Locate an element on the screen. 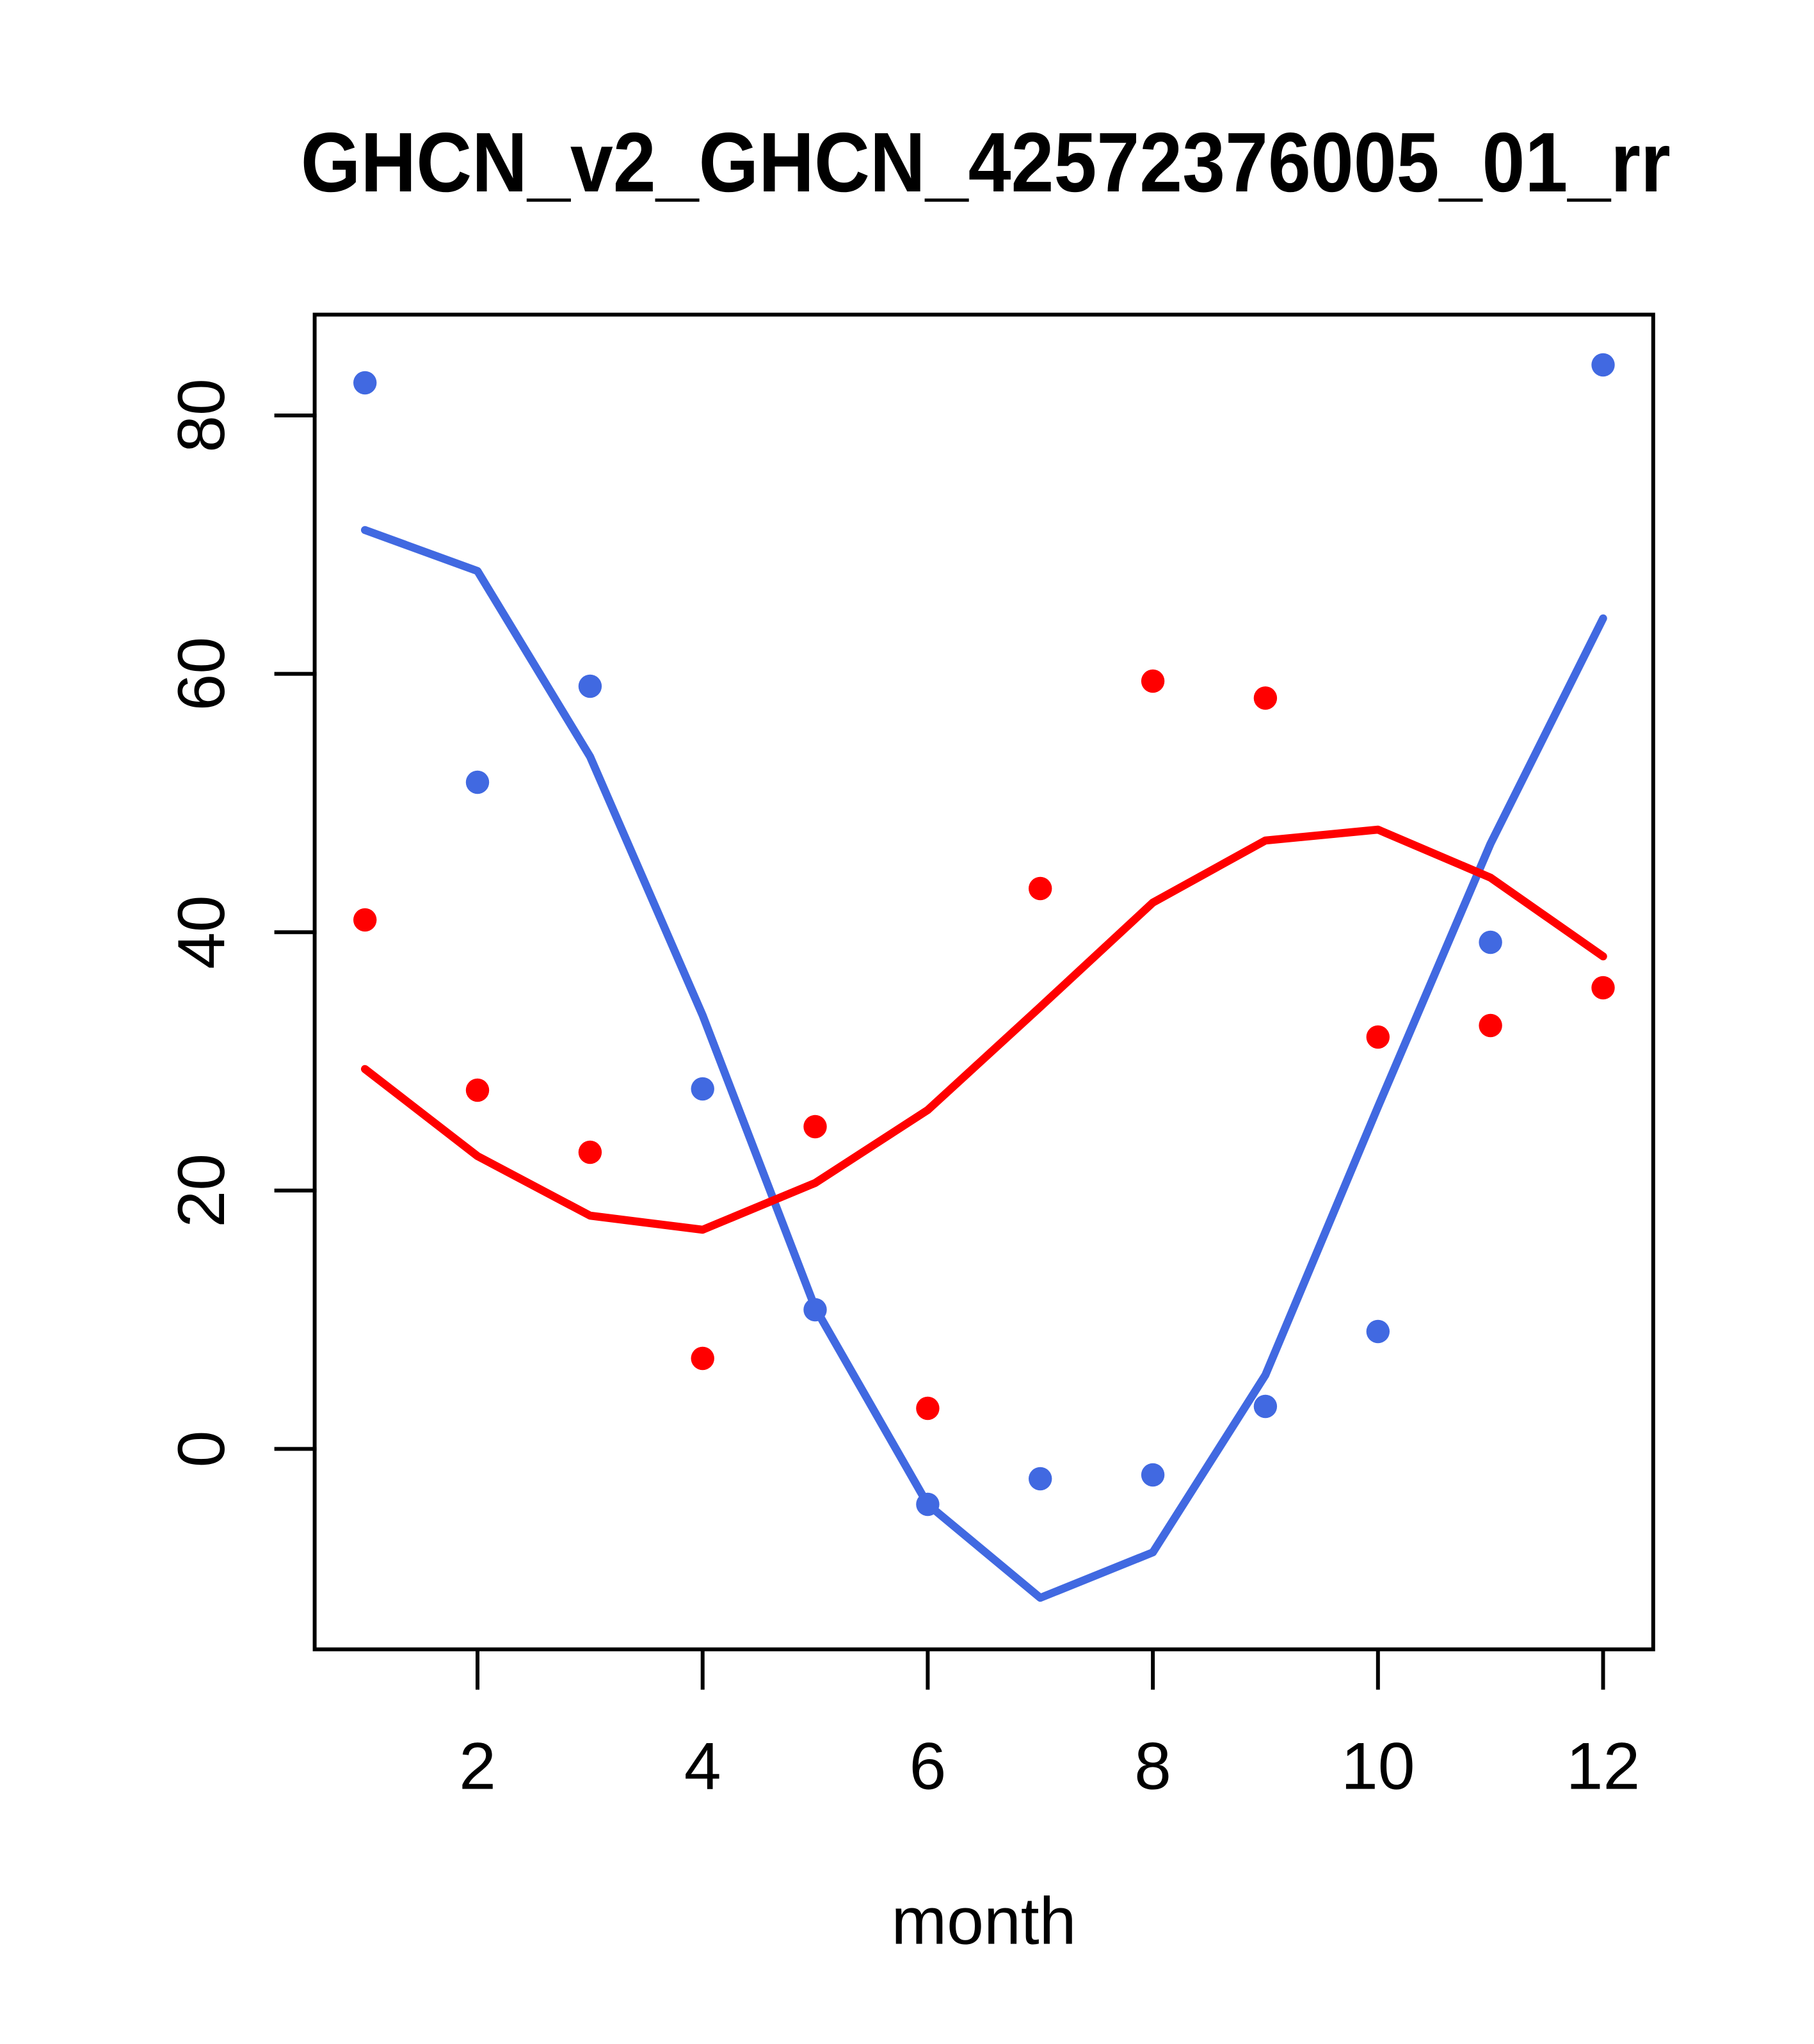 This screenshot has height=2044, width=1814. svg-text: 4 is located at coordinates (702, 1767).